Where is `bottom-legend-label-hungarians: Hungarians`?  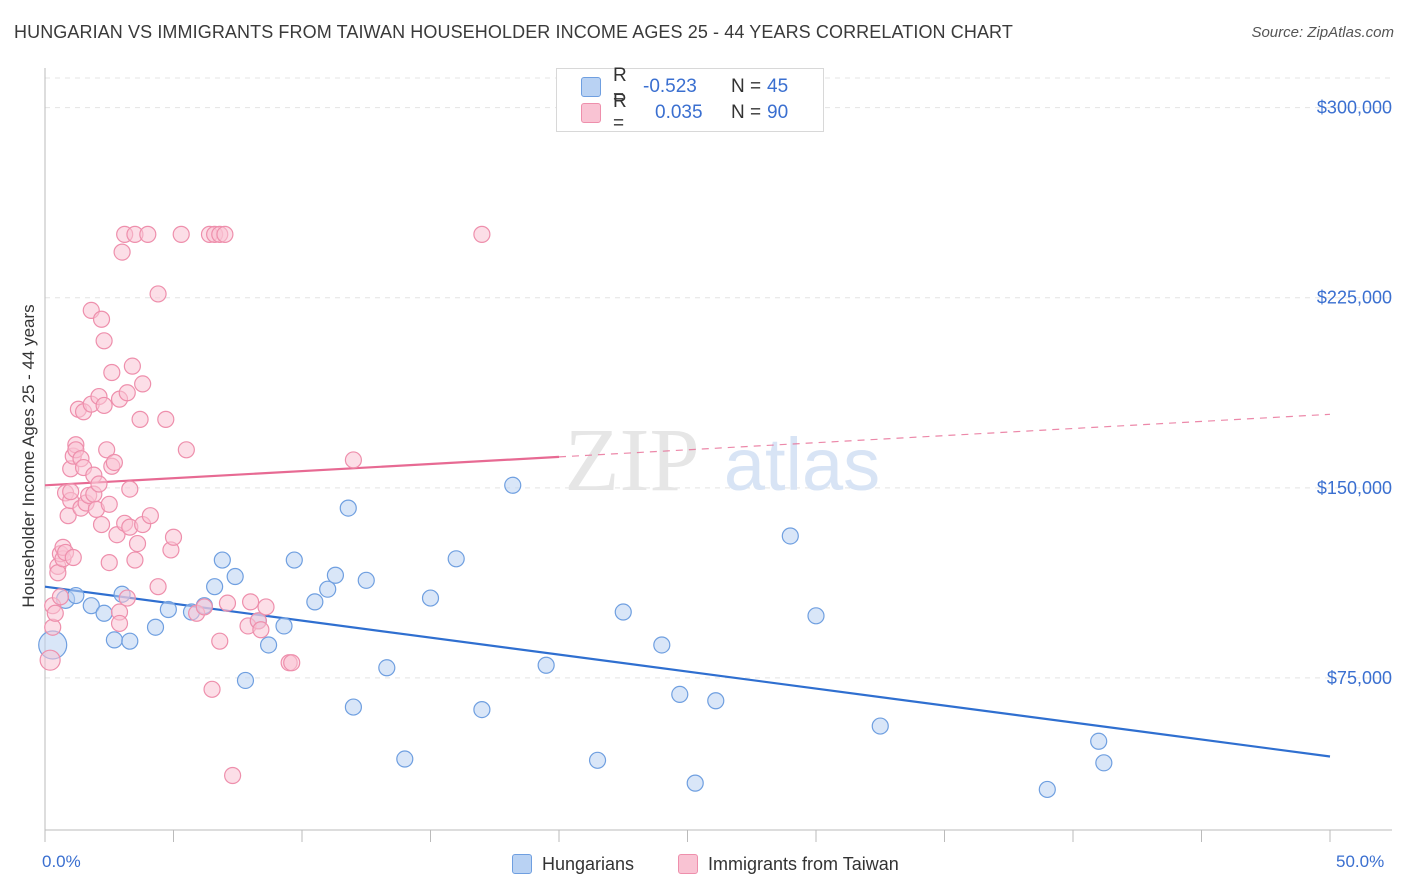 bottom-legend-label-hungarians: Hungarians is located at coordinates (588, 863).